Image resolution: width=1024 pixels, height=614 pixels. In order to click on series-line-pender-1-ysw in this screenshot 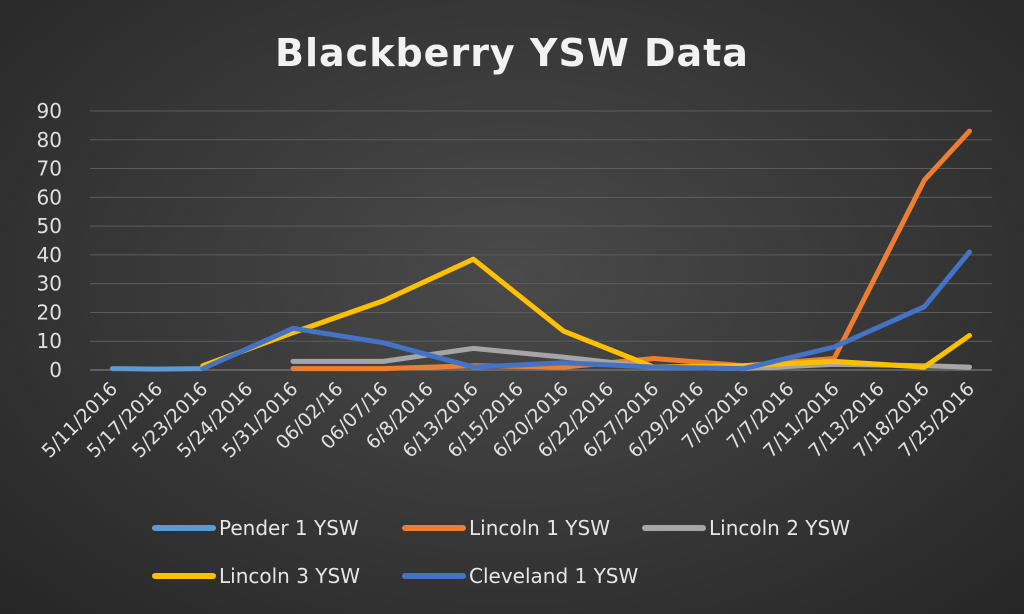, I will do `click(158, 369)`.